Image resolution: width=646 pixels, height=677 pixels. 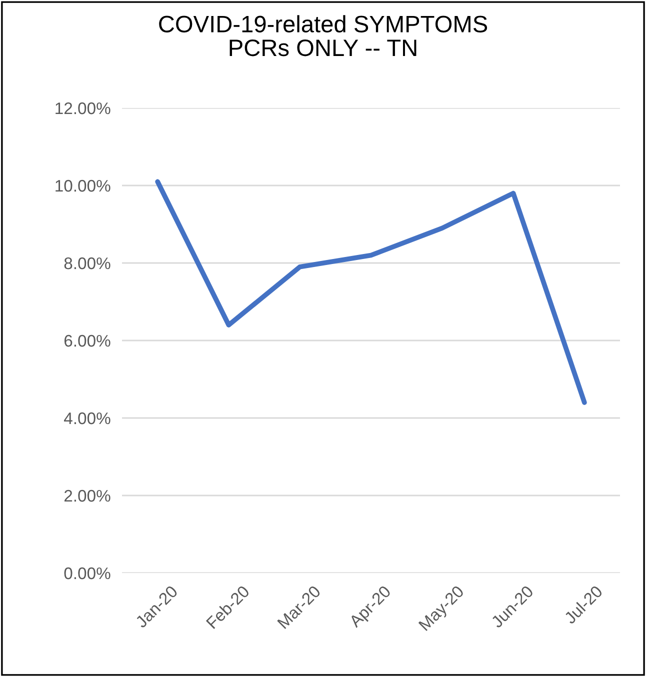 I want to click on y-tick-label: 2.00%, so click(x=87, y=496).